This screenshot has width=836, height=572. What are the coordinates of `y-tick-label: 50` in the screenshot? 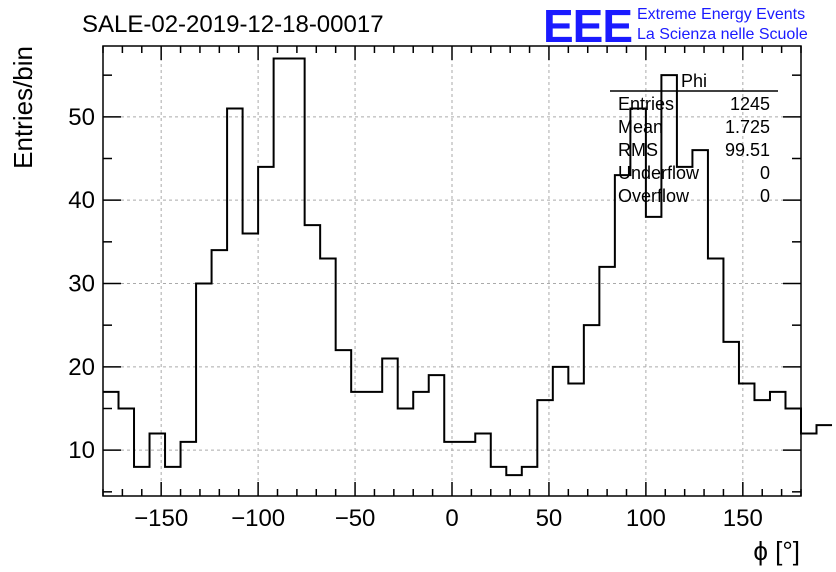 It's located at (81, 117).